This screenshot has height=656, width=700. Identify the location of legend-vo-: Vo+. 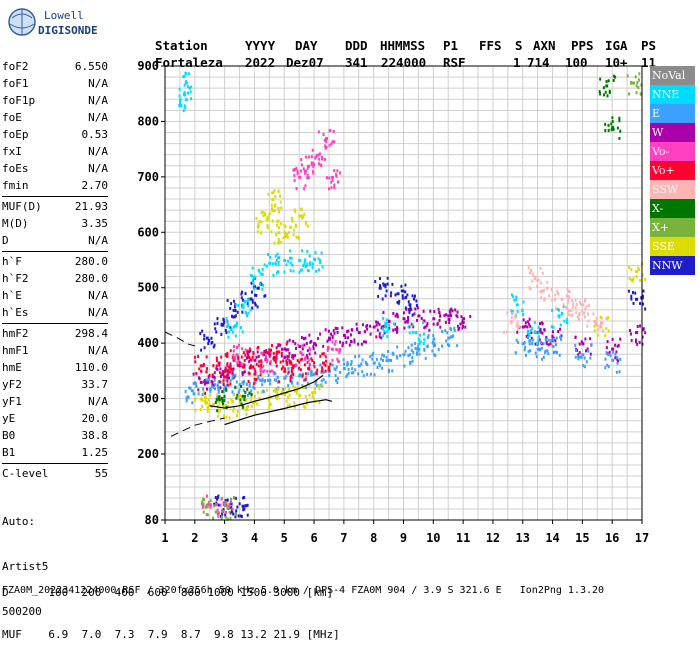
(672, 170).